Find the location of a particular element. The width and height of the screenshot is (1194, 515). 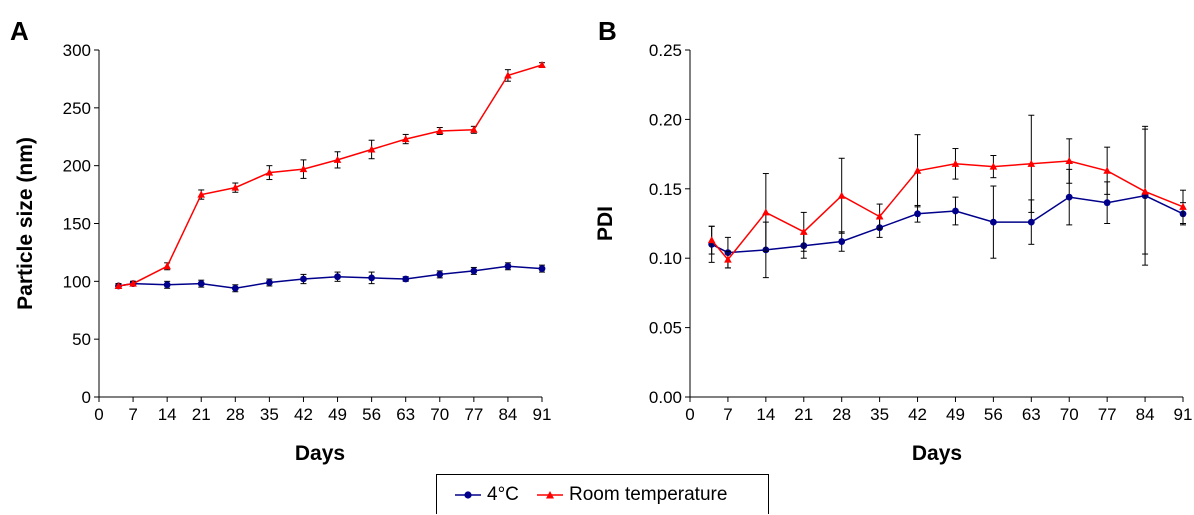

legend-item-room-temperature: Room temperature is located at coordinates (632, 495).